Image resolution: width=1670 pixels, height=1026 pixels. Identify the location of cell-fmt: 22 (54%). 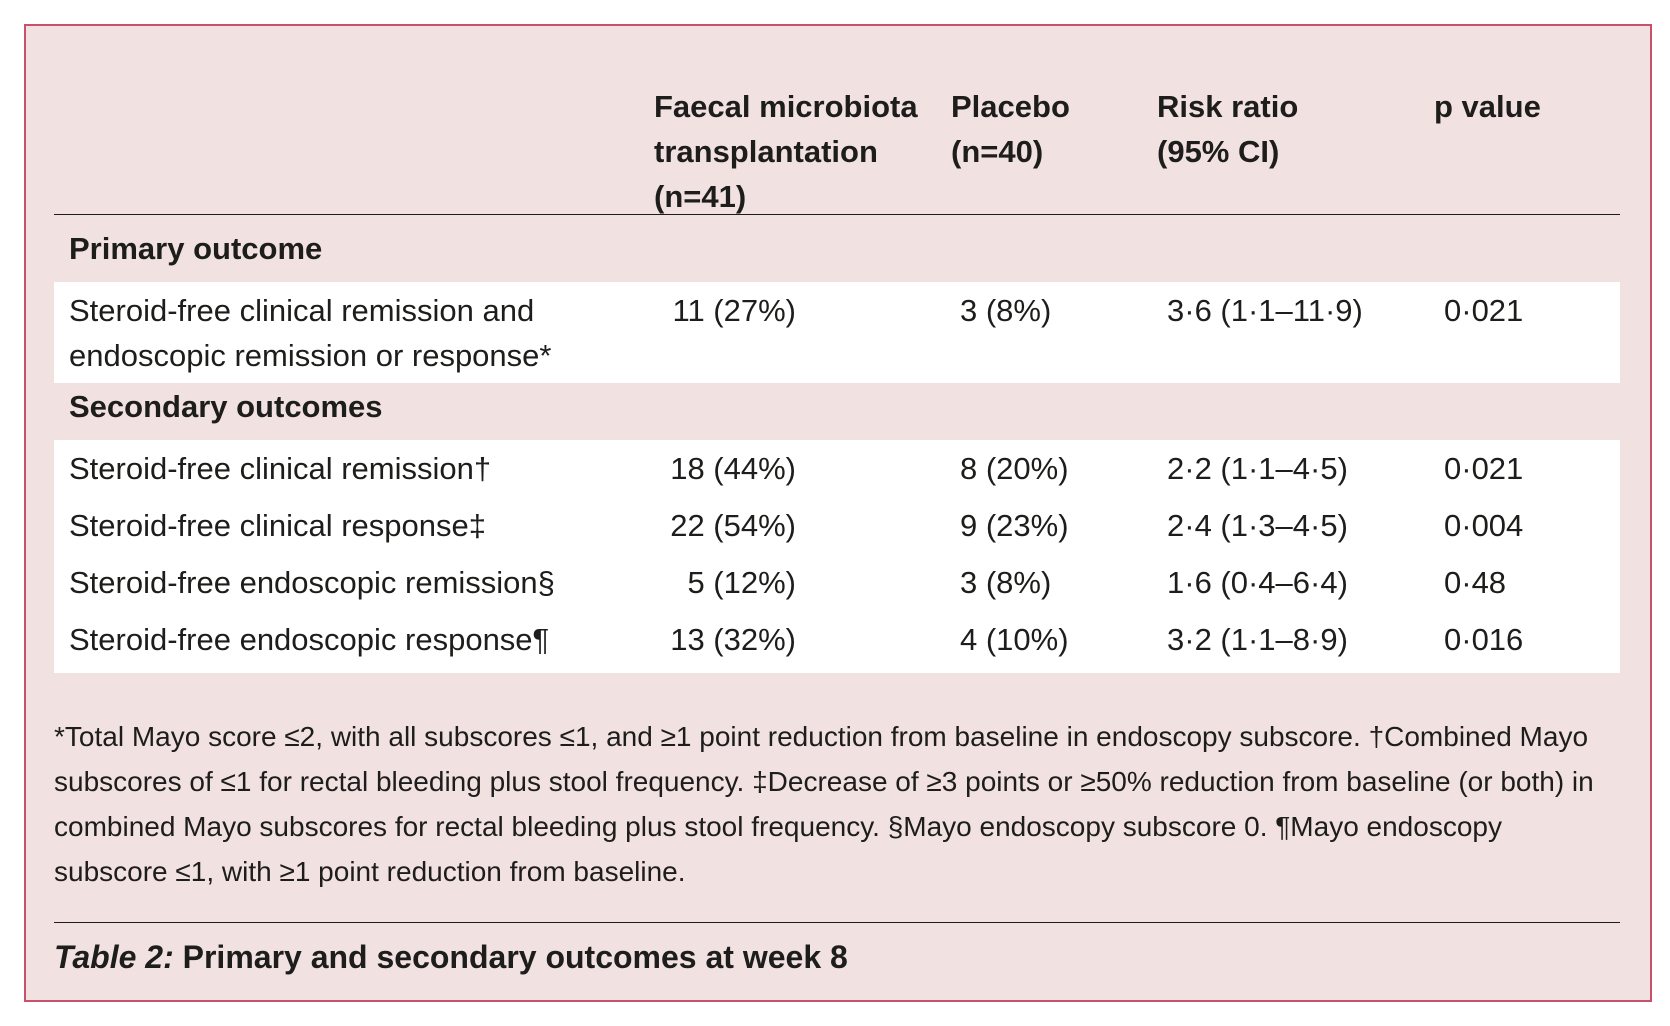
(733, 525).